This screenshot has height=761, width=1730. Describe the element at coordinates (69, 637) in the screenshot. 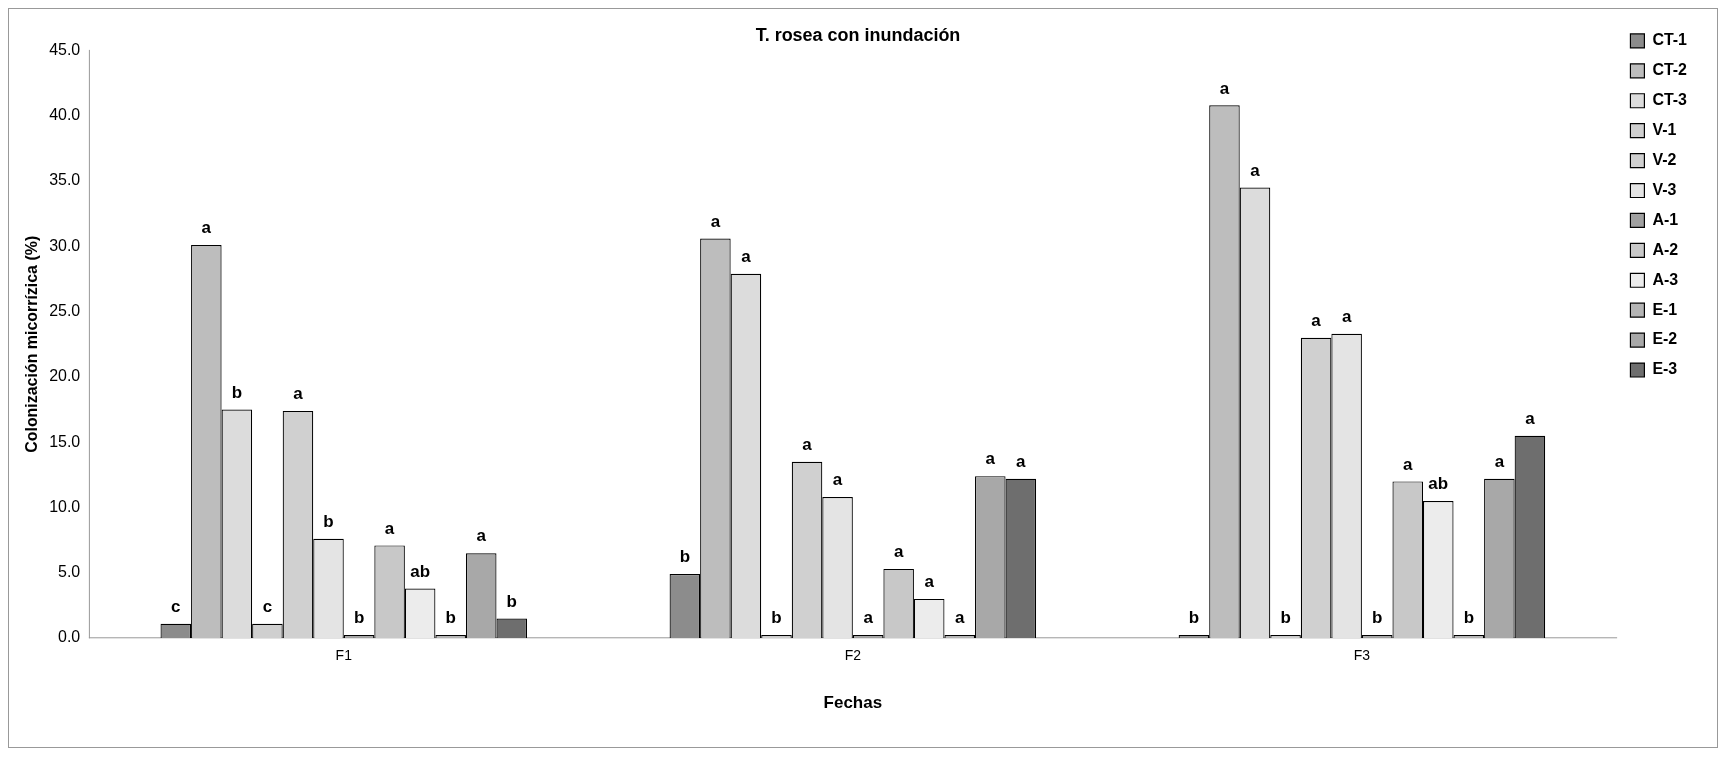

I see `y-tick-label: 0.0` at that location.